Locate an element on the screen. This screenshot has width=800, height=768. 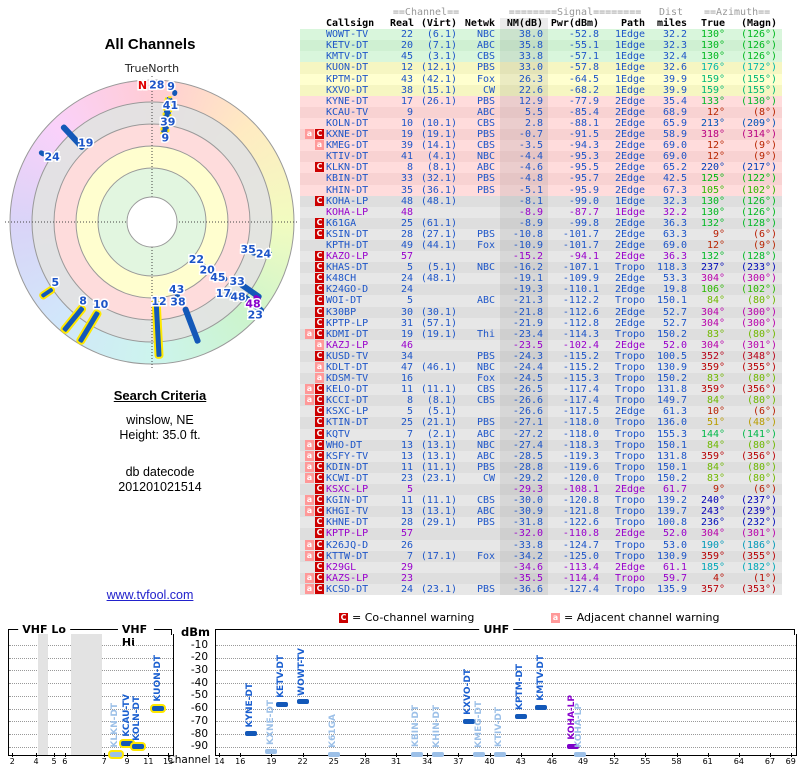
callsign-cell: KSFY-TV is located at coordinates (347, 456).